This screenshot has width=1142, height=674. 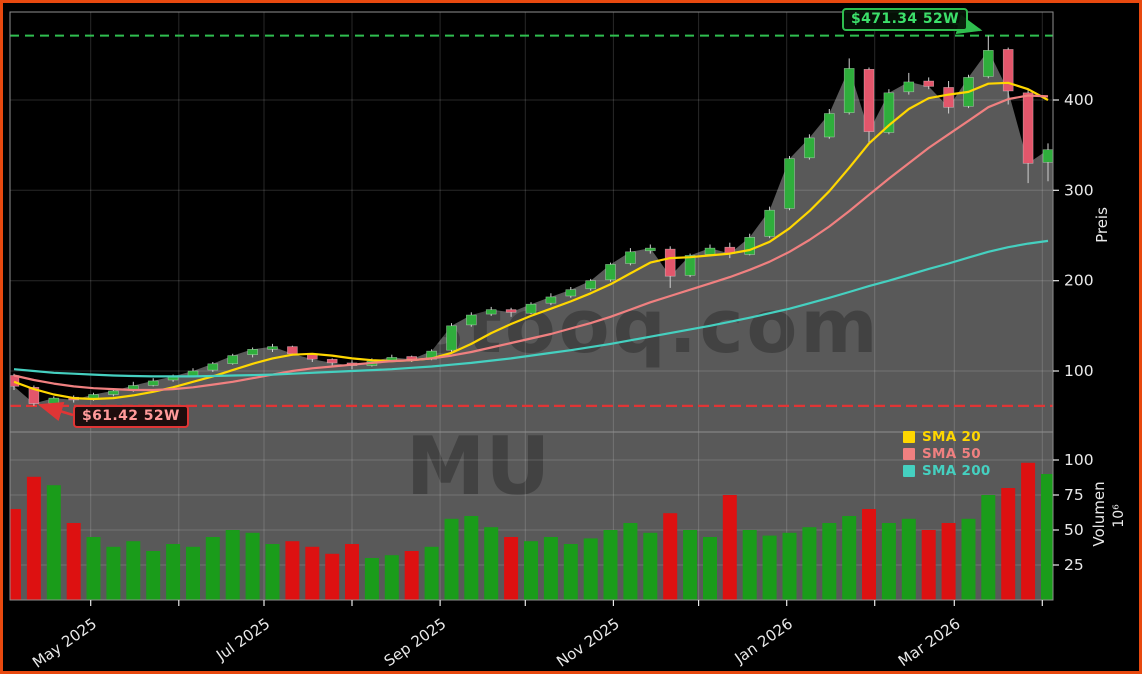 I want to click on svg-text: 25, so click(x=1074, y=565).